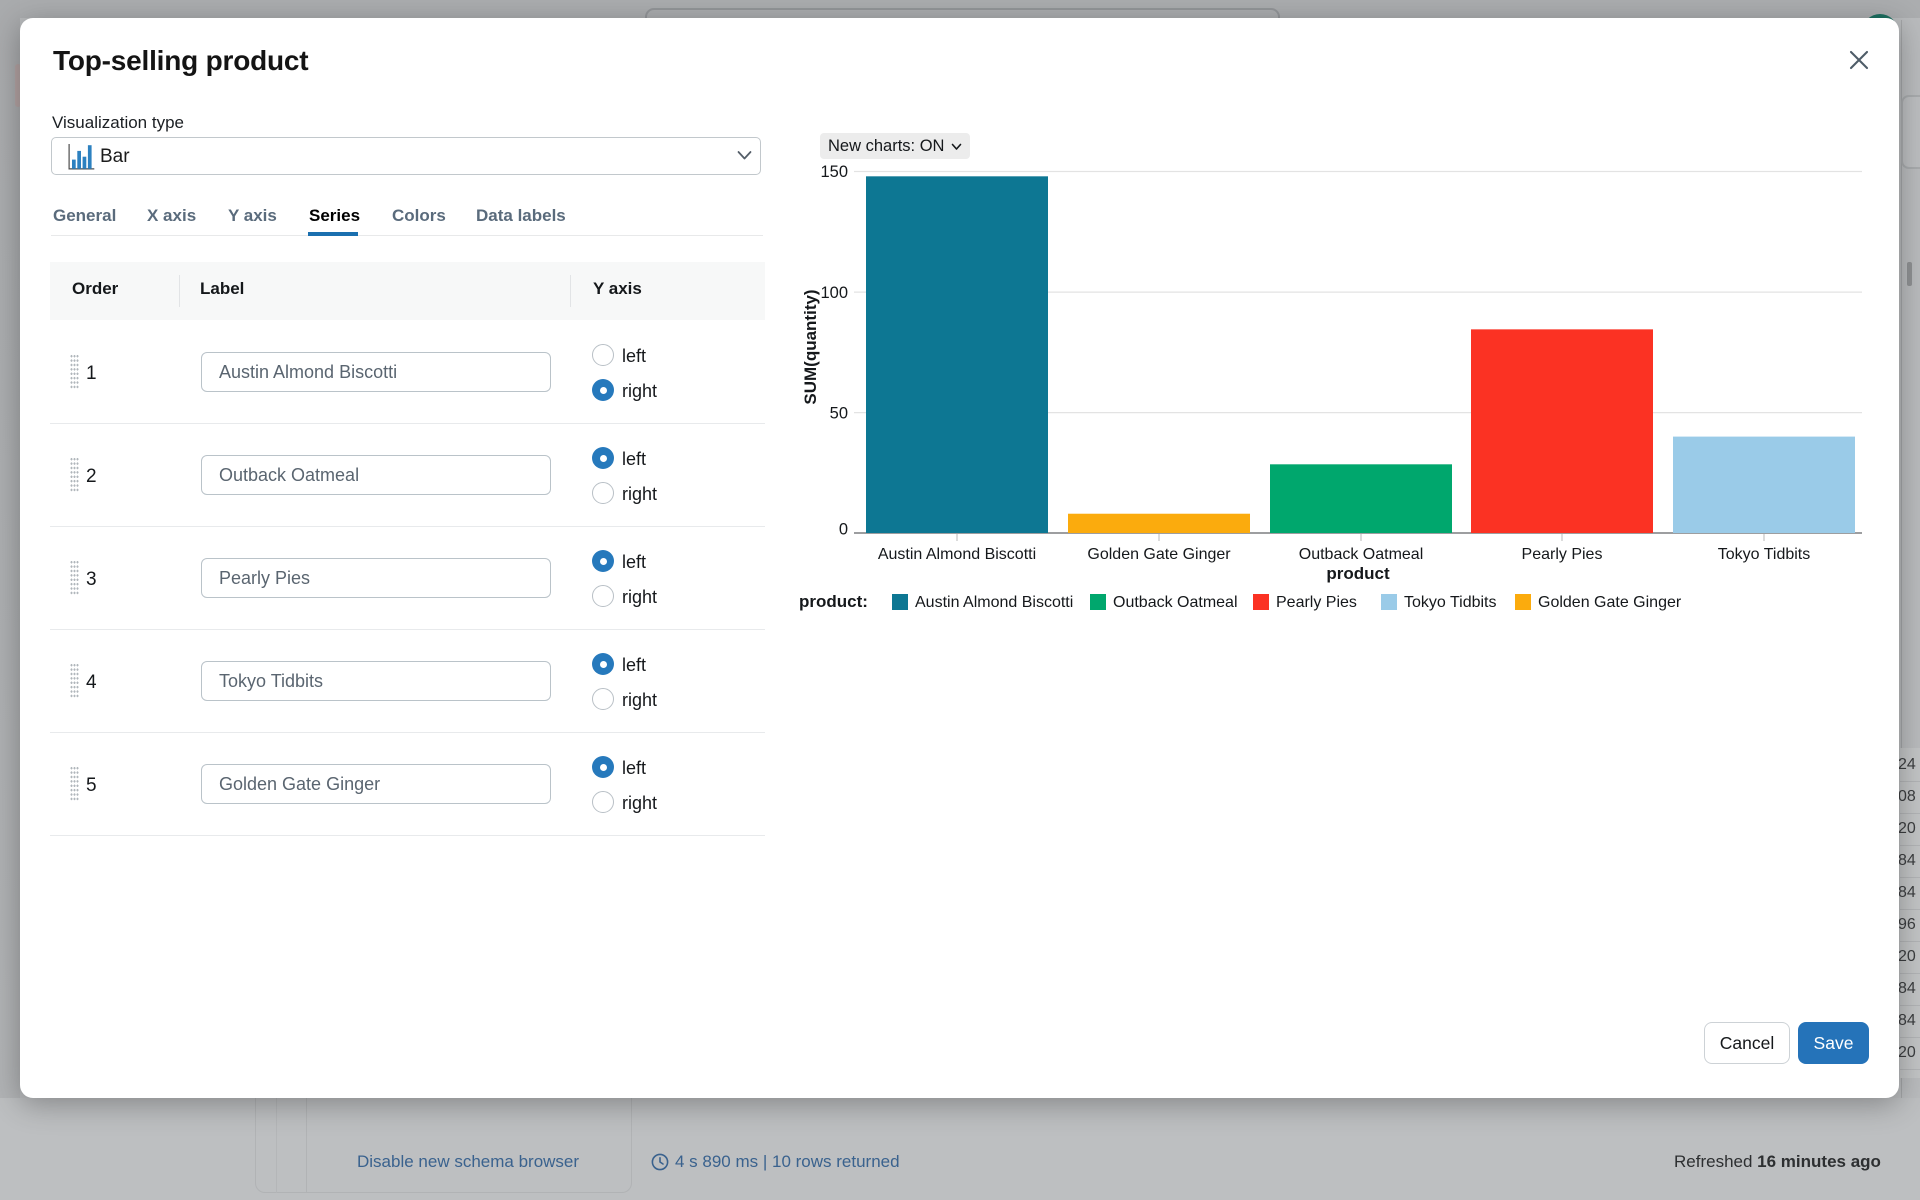 This screenshot has width=1920, height=1200. Describe the element at coordinates (833, 601) in the screenshot. I see `svg-text: product:` at that location.